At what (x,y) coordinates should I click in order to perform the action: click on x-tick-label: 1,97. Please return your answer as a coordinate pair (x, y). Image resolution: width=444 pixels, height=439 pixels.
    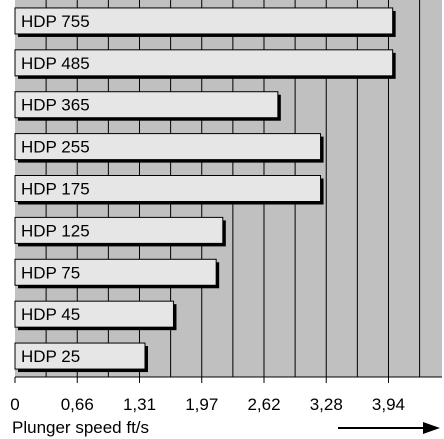
    Looking at the image, I should click on (201, 404).